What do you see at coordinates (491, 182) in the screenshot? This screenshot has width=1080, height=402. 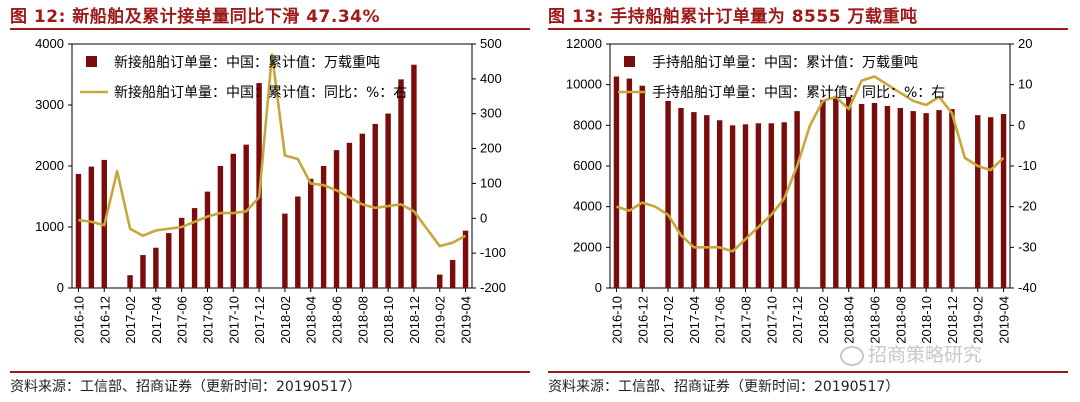 I see `right-axis-tick-label: 100` at bounding box center [491, 182].